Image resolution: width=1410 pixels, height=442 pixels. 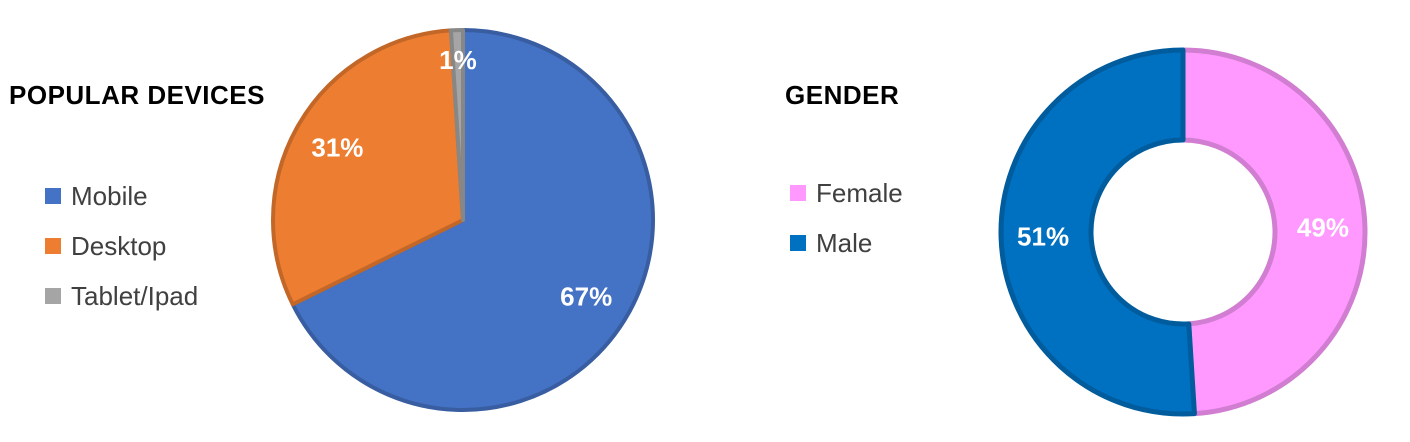 I want to click on legend-label-male: Male, so click(x=844, y=242).